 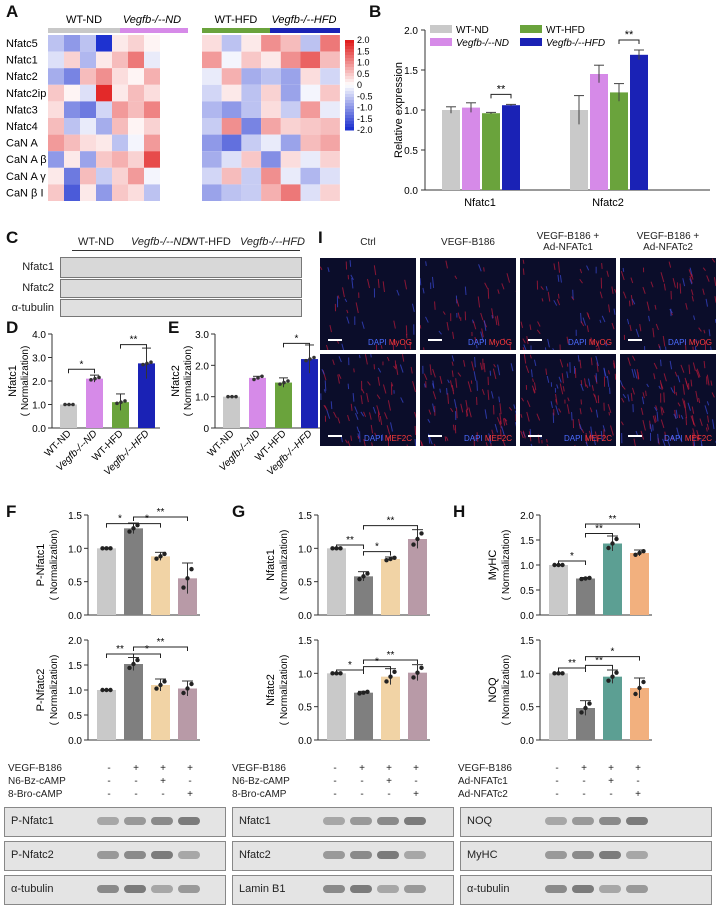 I want to click on y-axis-label: P-Nfatc1, so click(x=41, y=565).